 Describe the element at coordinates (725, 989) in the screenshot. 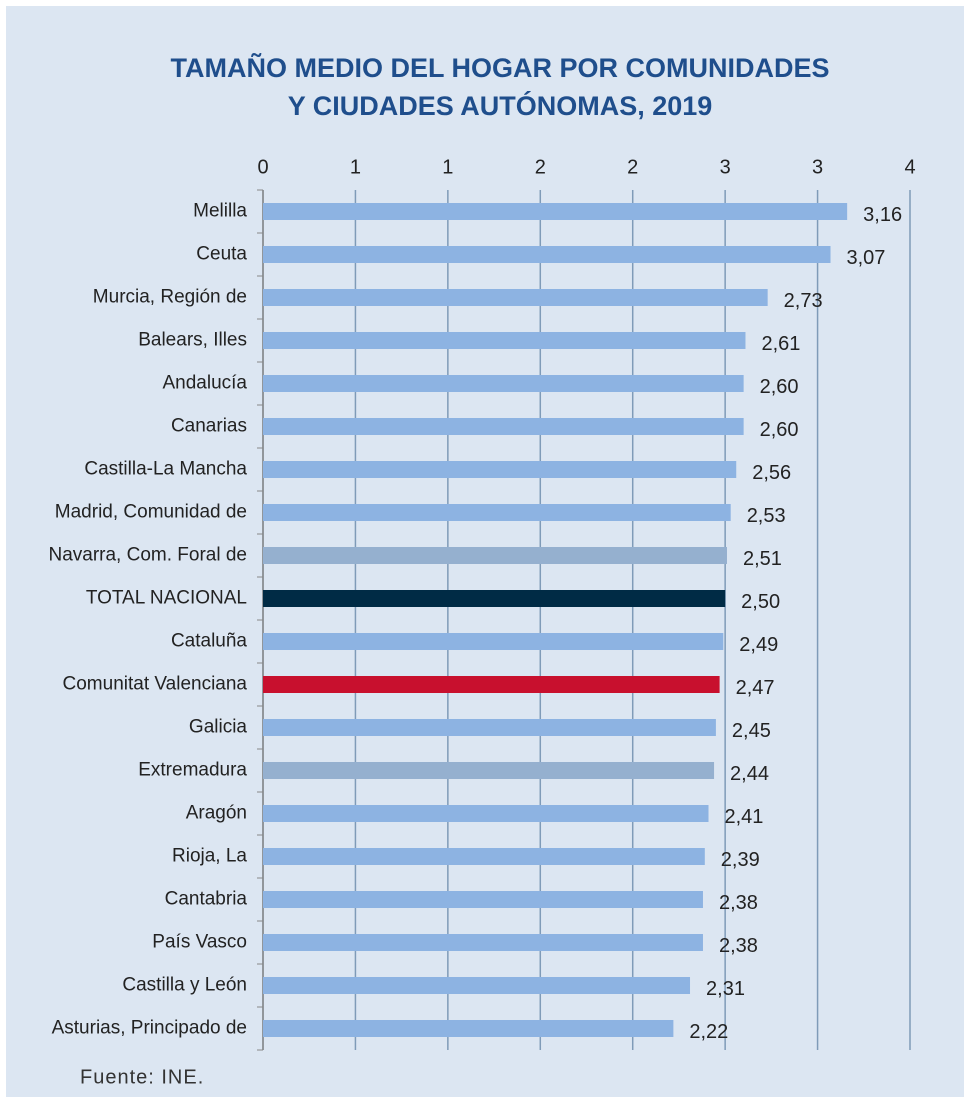

I see `data-label: 2,31` at that location.